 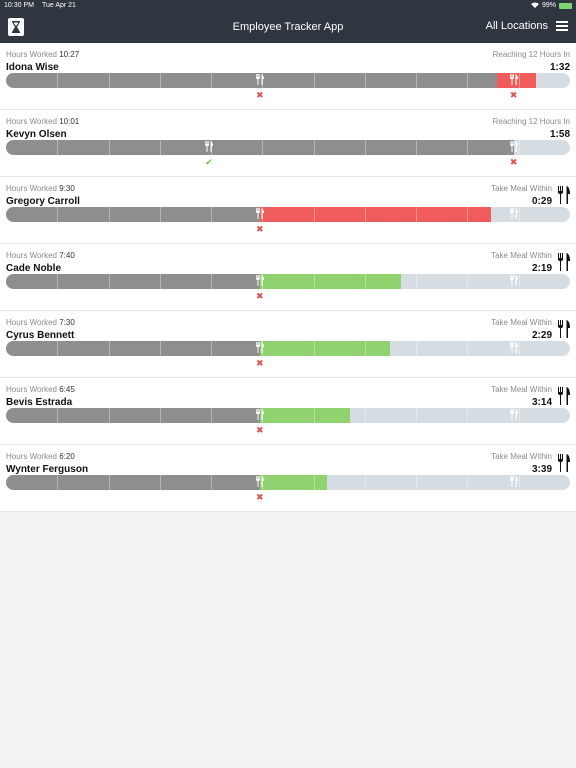 What do you see at coordinates (67, 322) in the screenshot?
I see `hours-worked-value: 7:30` at bounding box center [67, 322].